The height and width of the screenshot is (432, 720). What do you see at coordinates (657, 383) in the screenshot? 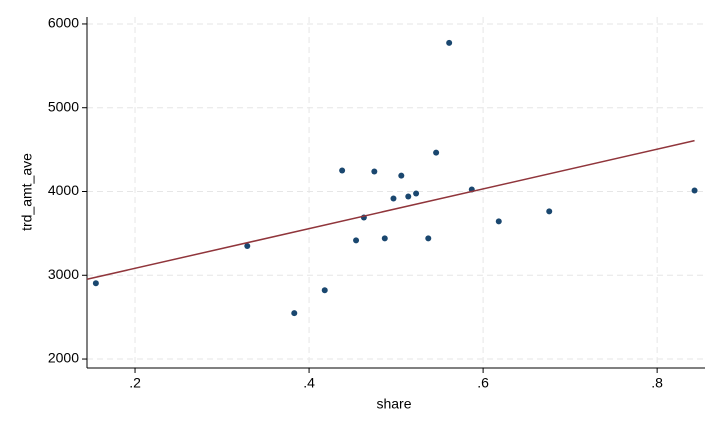
I see `x-tick-label: .8` at bounding box center [657, 383].